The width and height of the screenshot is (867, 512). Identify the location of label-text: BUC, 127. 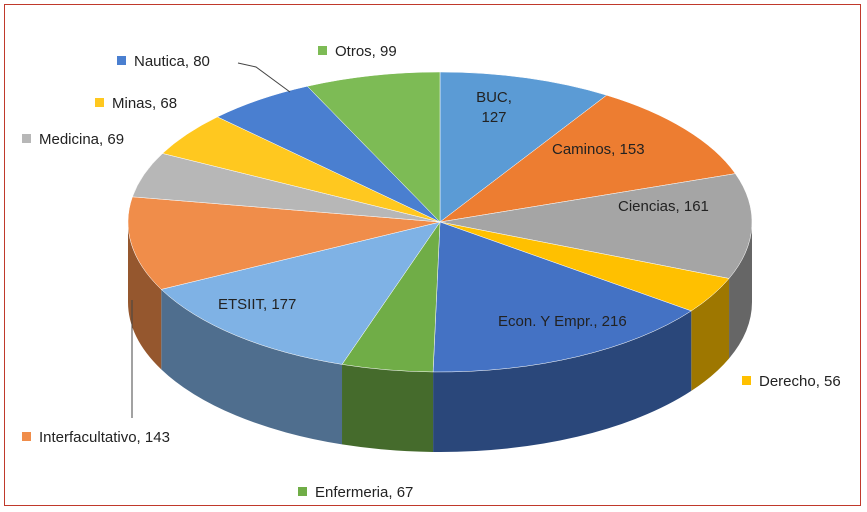
(494, 107).